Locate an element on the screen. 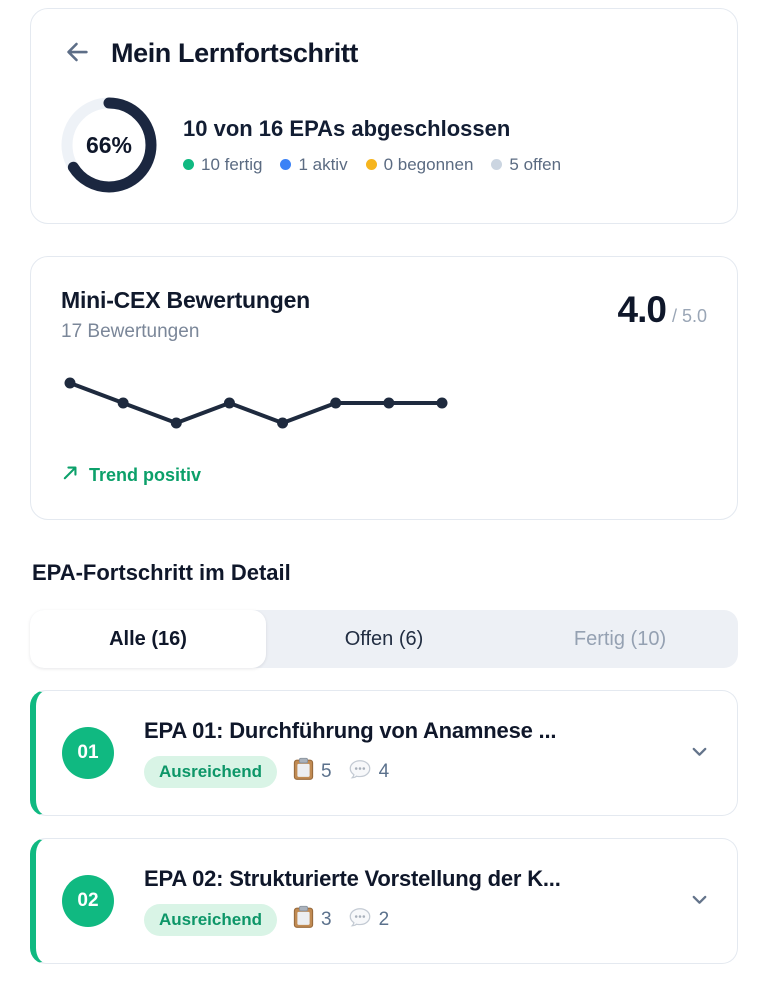 This screenshot has width=768, height=994. minicex-score: 4.0 / 5.0 is located at coordinates (662, 309).